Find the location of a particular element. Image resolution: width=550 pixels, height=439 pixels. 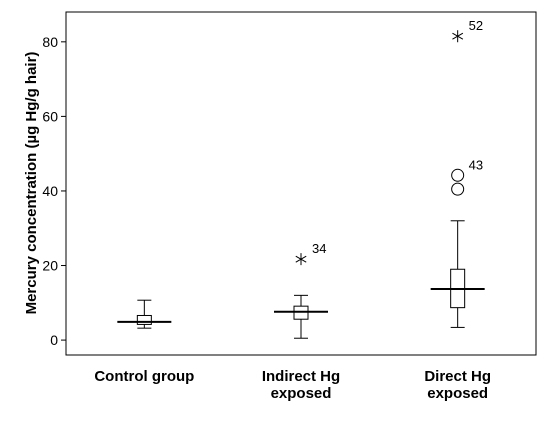

category-label: Control group is located at coordinates (144, 376).